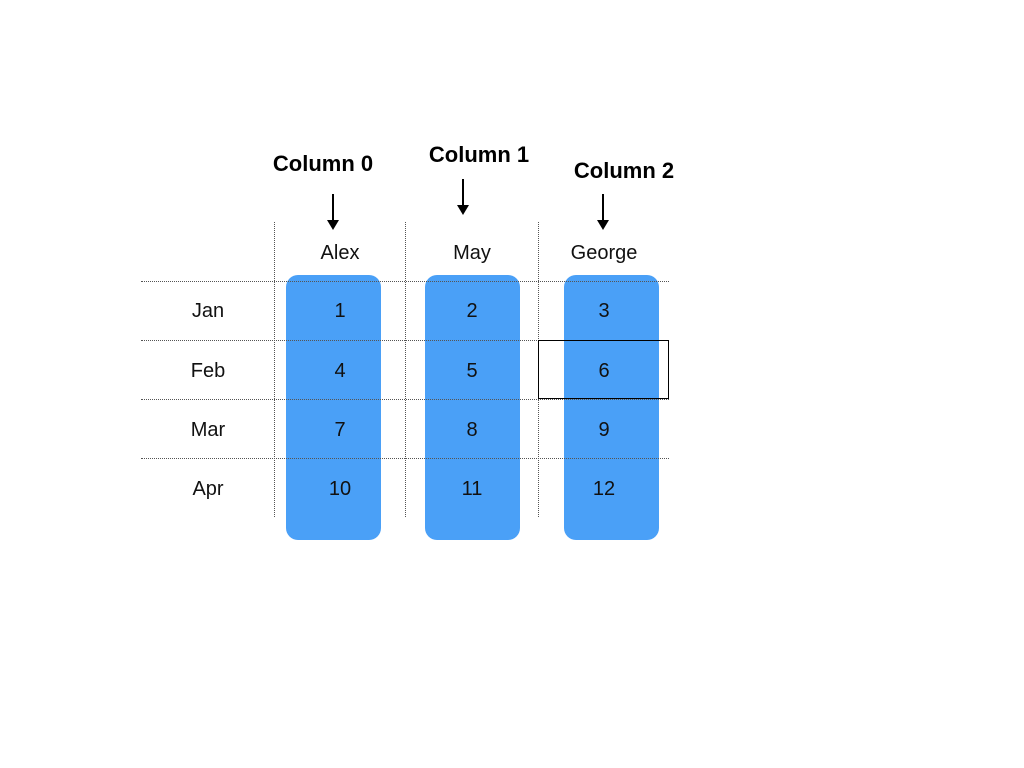  Describe the element at coordinates (624, 170) in the screenshot. I see `column-title: Column 2` at that location.